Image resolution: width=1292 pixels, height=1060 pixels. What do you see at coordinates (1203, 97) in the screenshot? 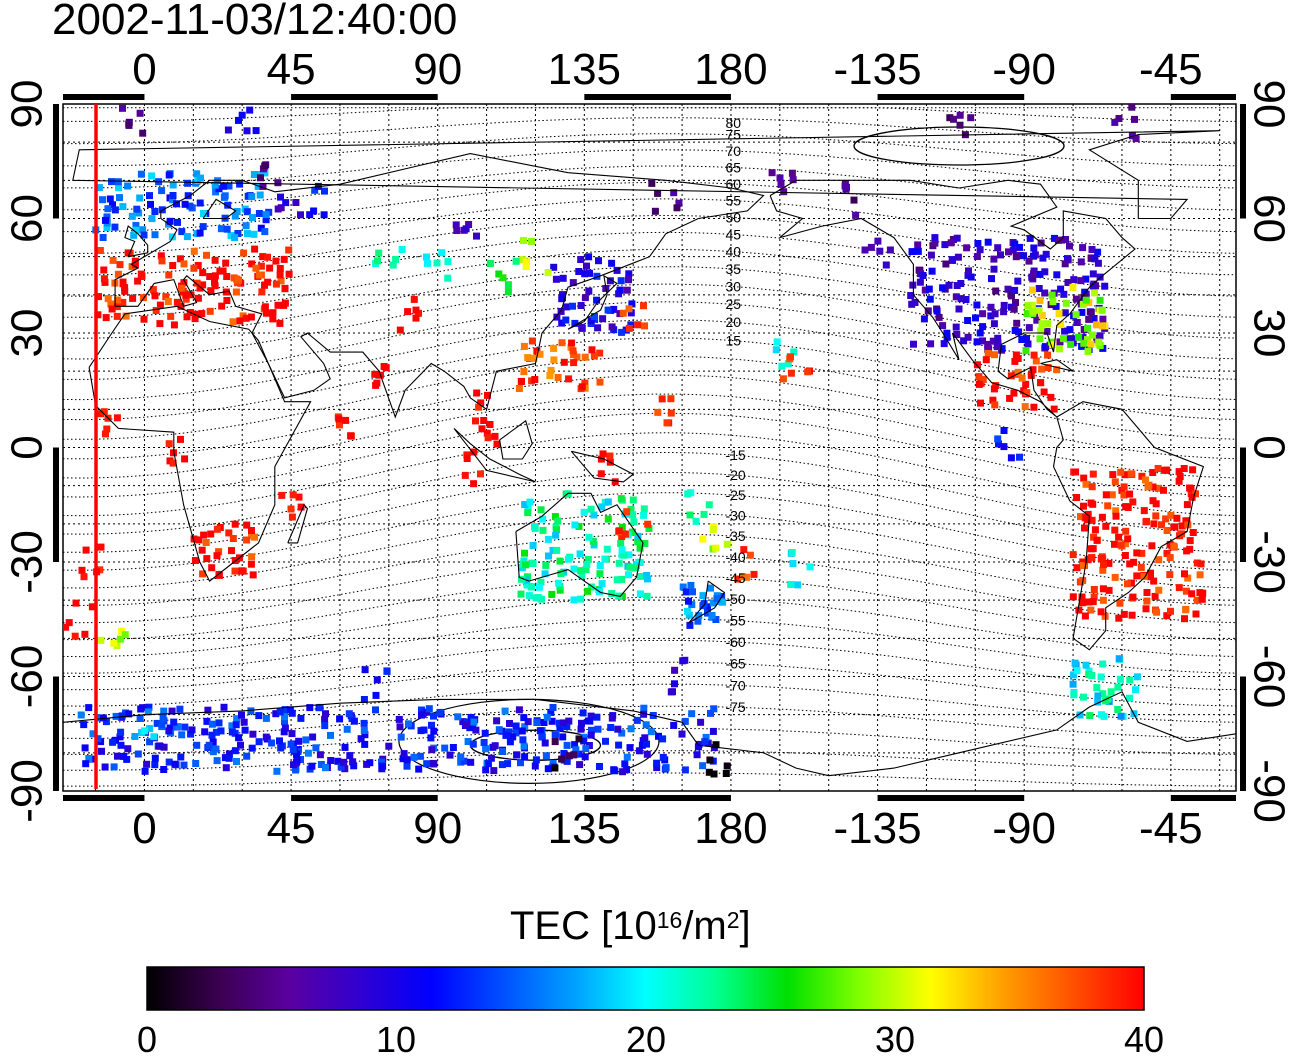
I see `axis-bar-top` at bounding box center [1203, 97].